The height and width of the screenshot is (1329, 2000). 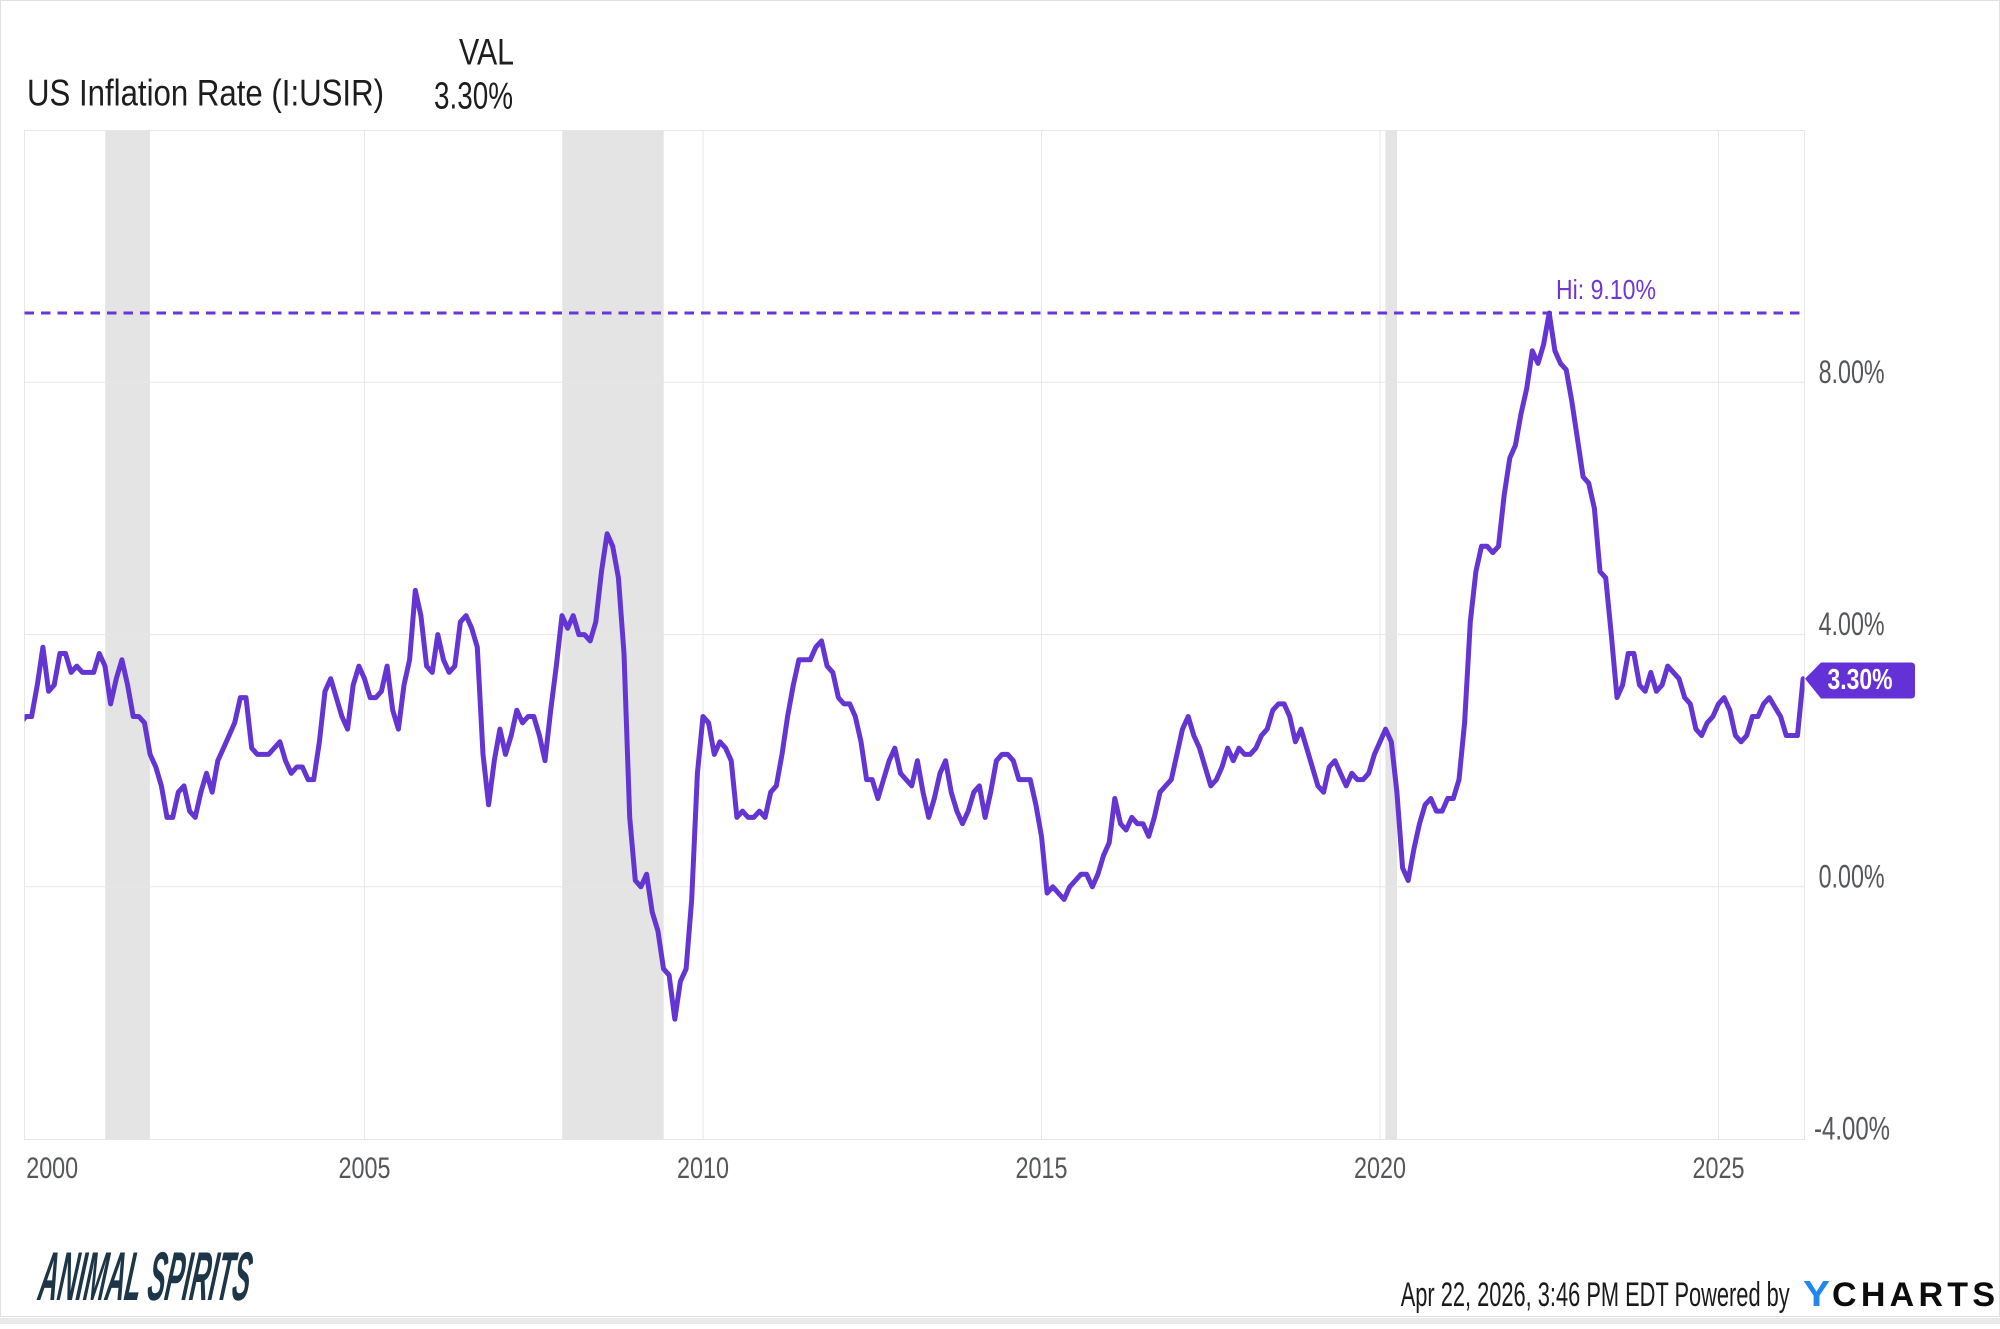 What do you see at coordinates (1606, 289) in the screenshot?
I see `svg-text: Hi: 9.10%` at bounding box center [1606, 289].